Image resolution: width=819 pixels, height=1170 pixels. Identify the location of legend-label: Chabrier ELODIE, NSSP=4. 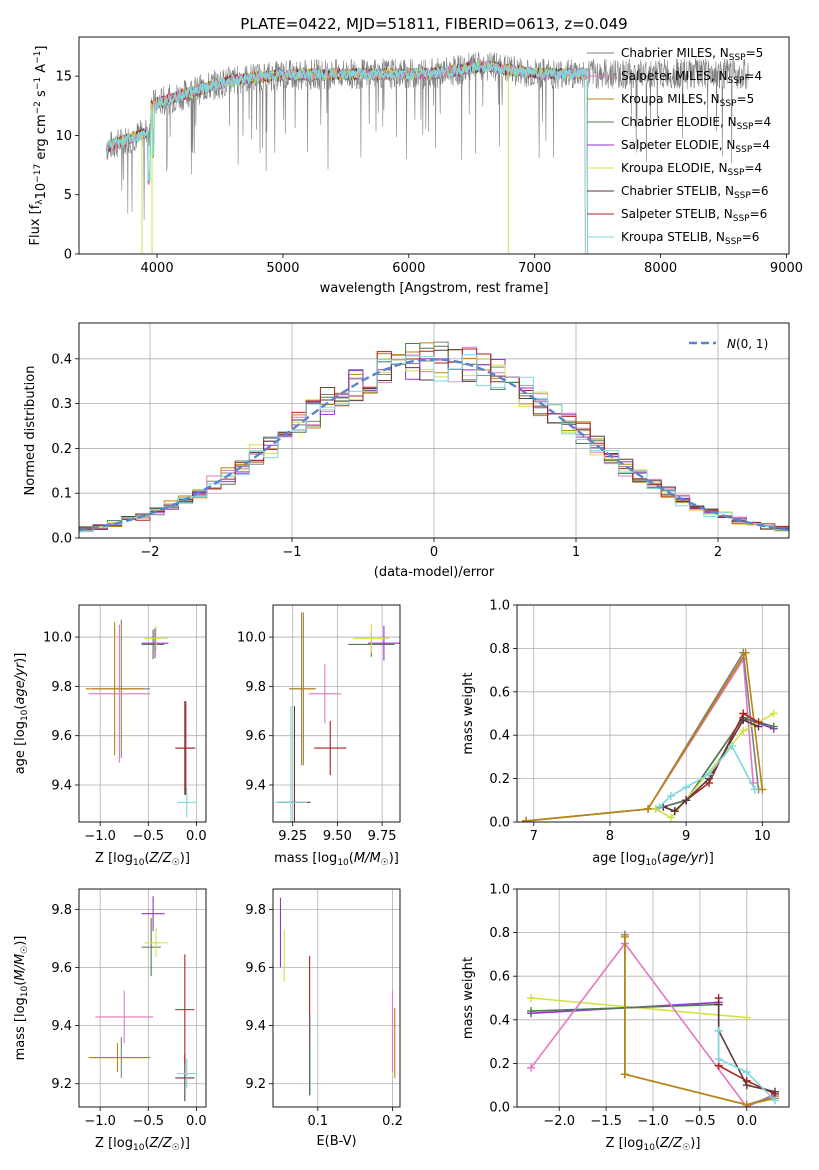
(696, 123).